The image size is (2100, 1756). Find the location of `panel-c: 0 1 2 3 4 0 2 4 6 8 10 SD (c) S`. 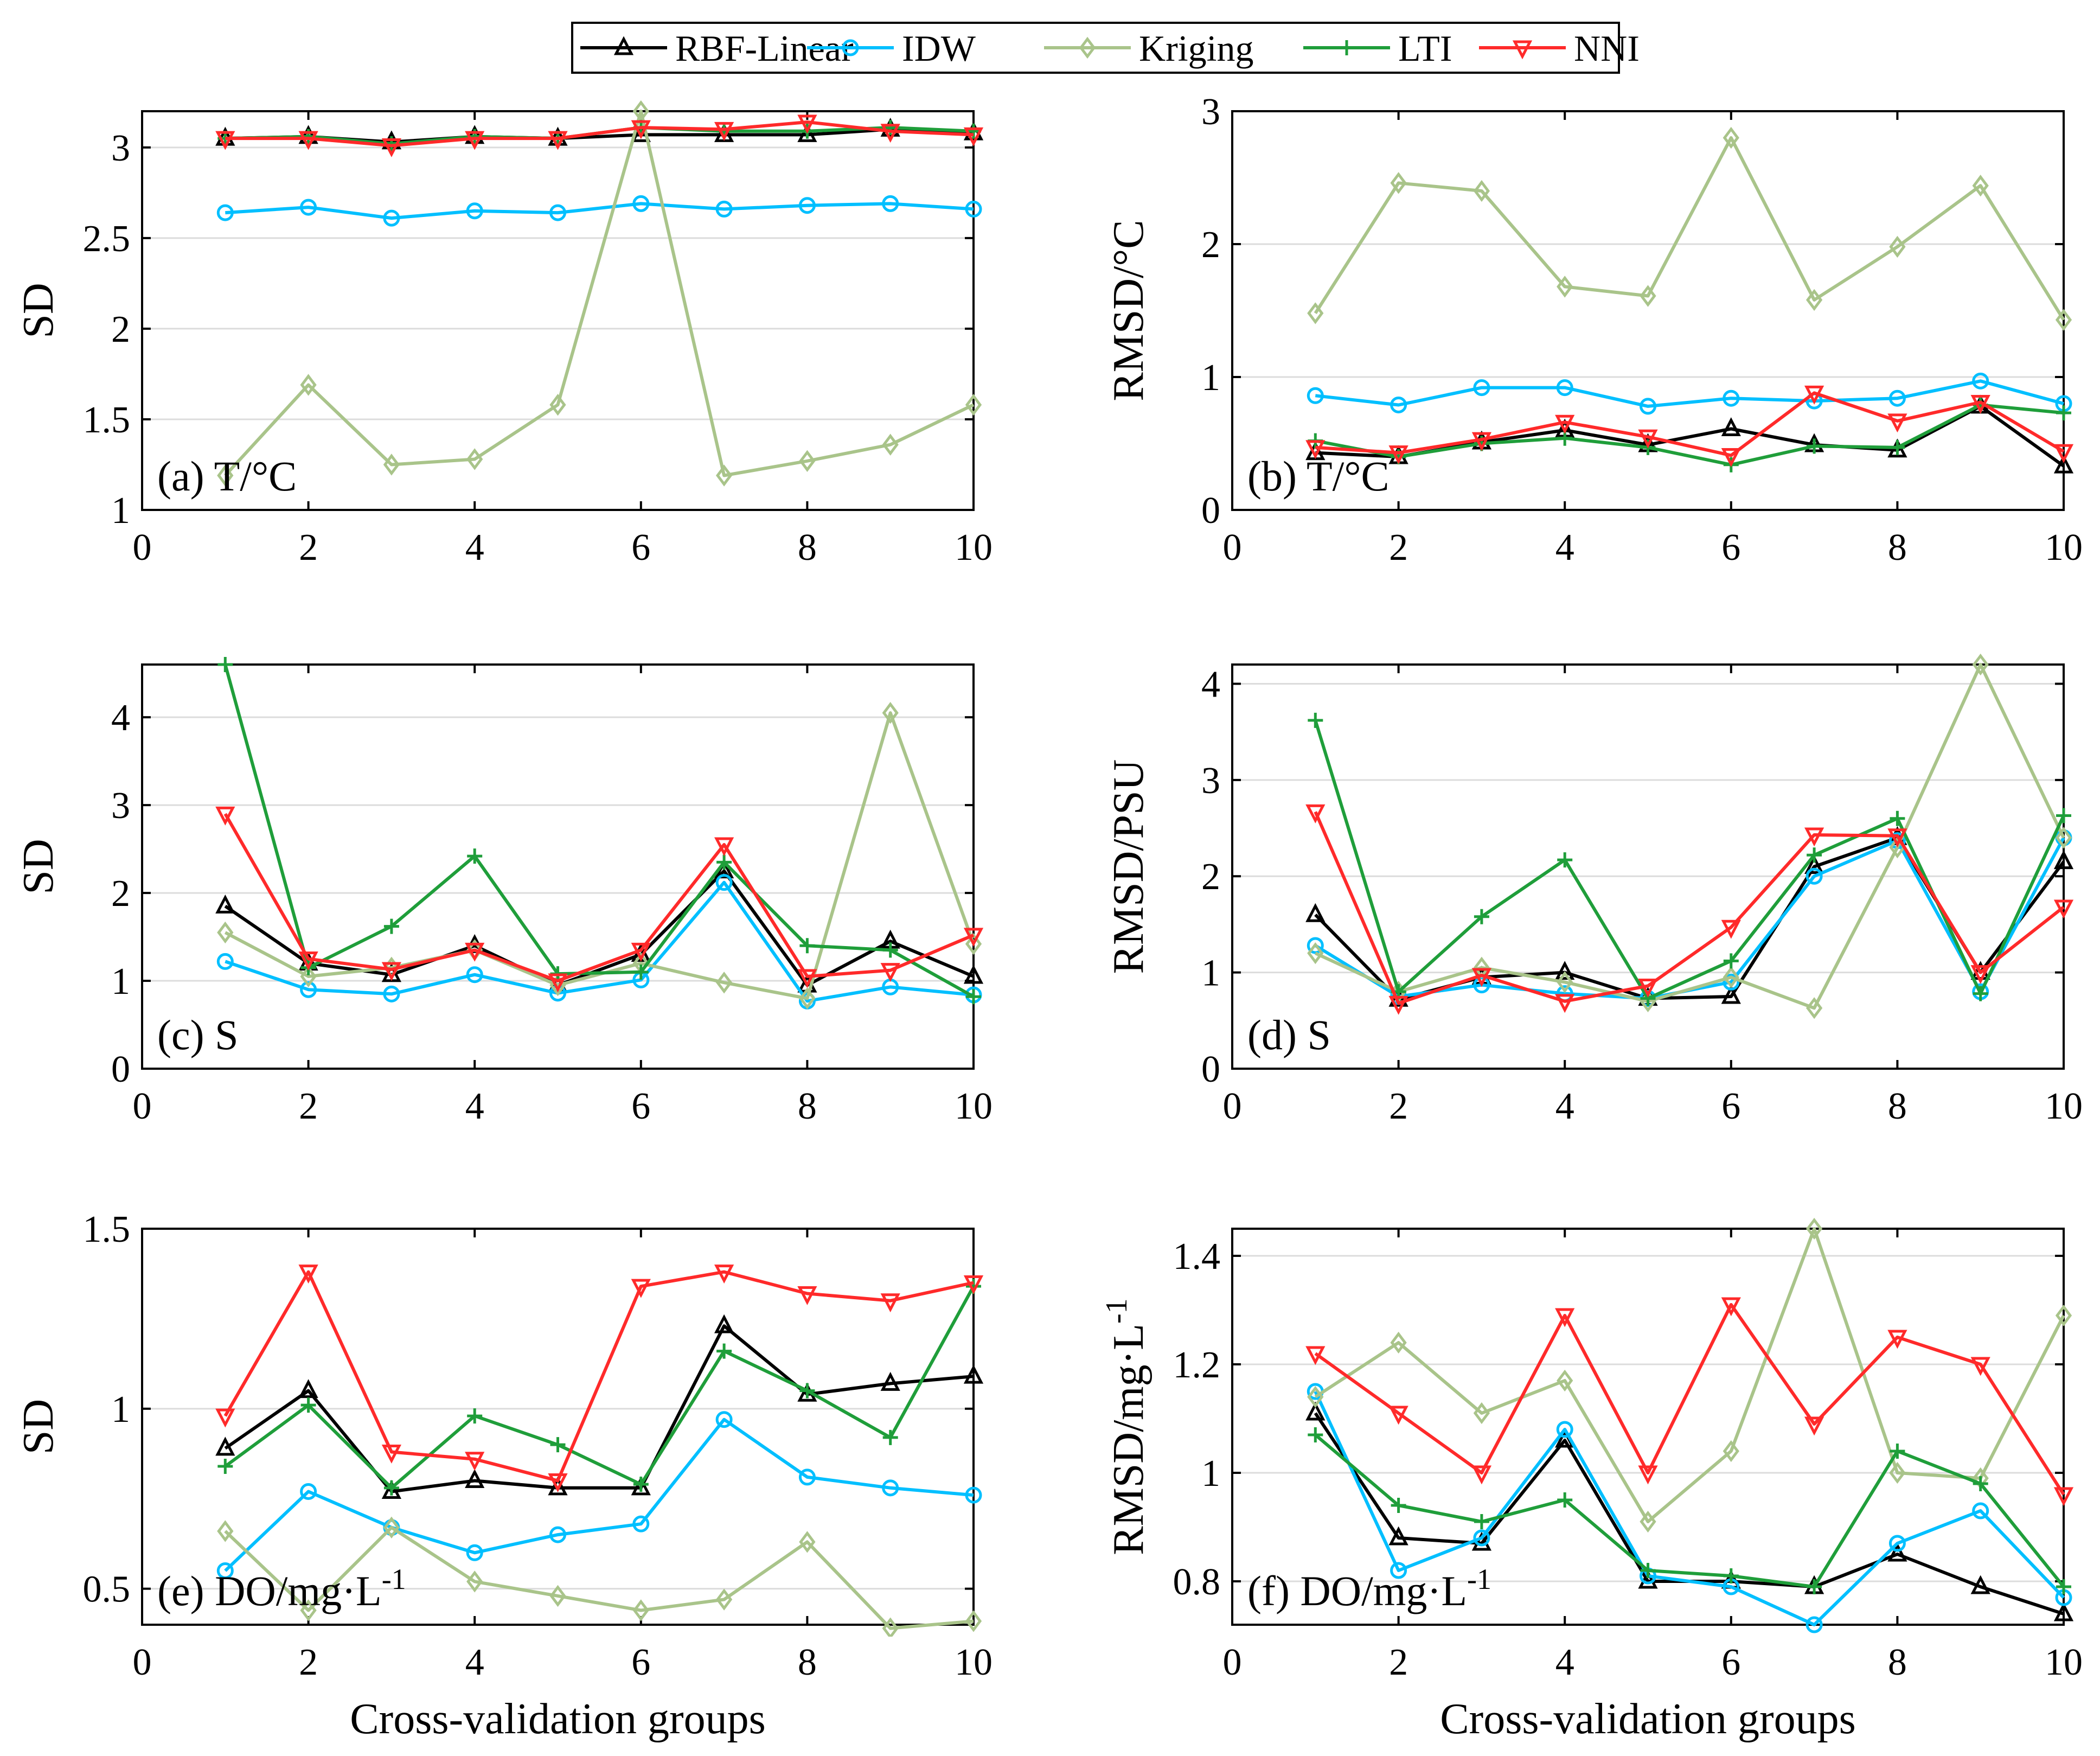

panel-c: 0 1 2 3 4 0 2 4 6 8 10 SD (c) S is located at coordinates (504, 892).